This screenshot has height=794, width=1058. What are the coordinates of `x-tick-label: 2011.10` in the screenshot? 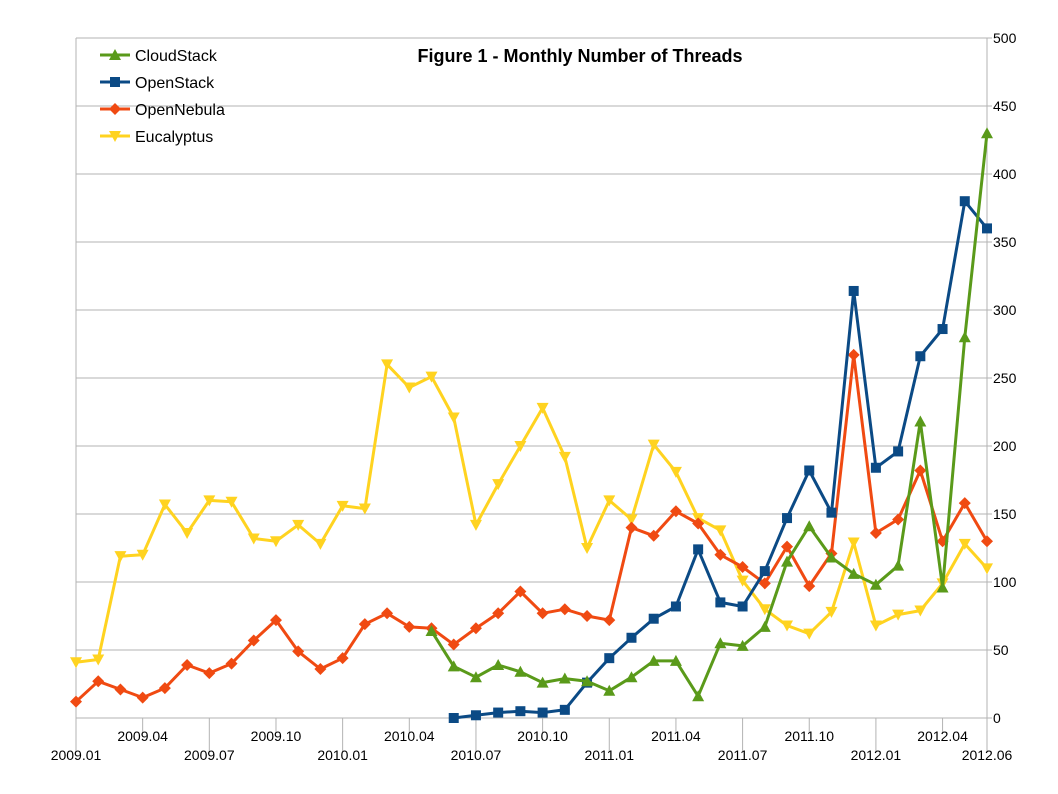 It's located at (809, 736).